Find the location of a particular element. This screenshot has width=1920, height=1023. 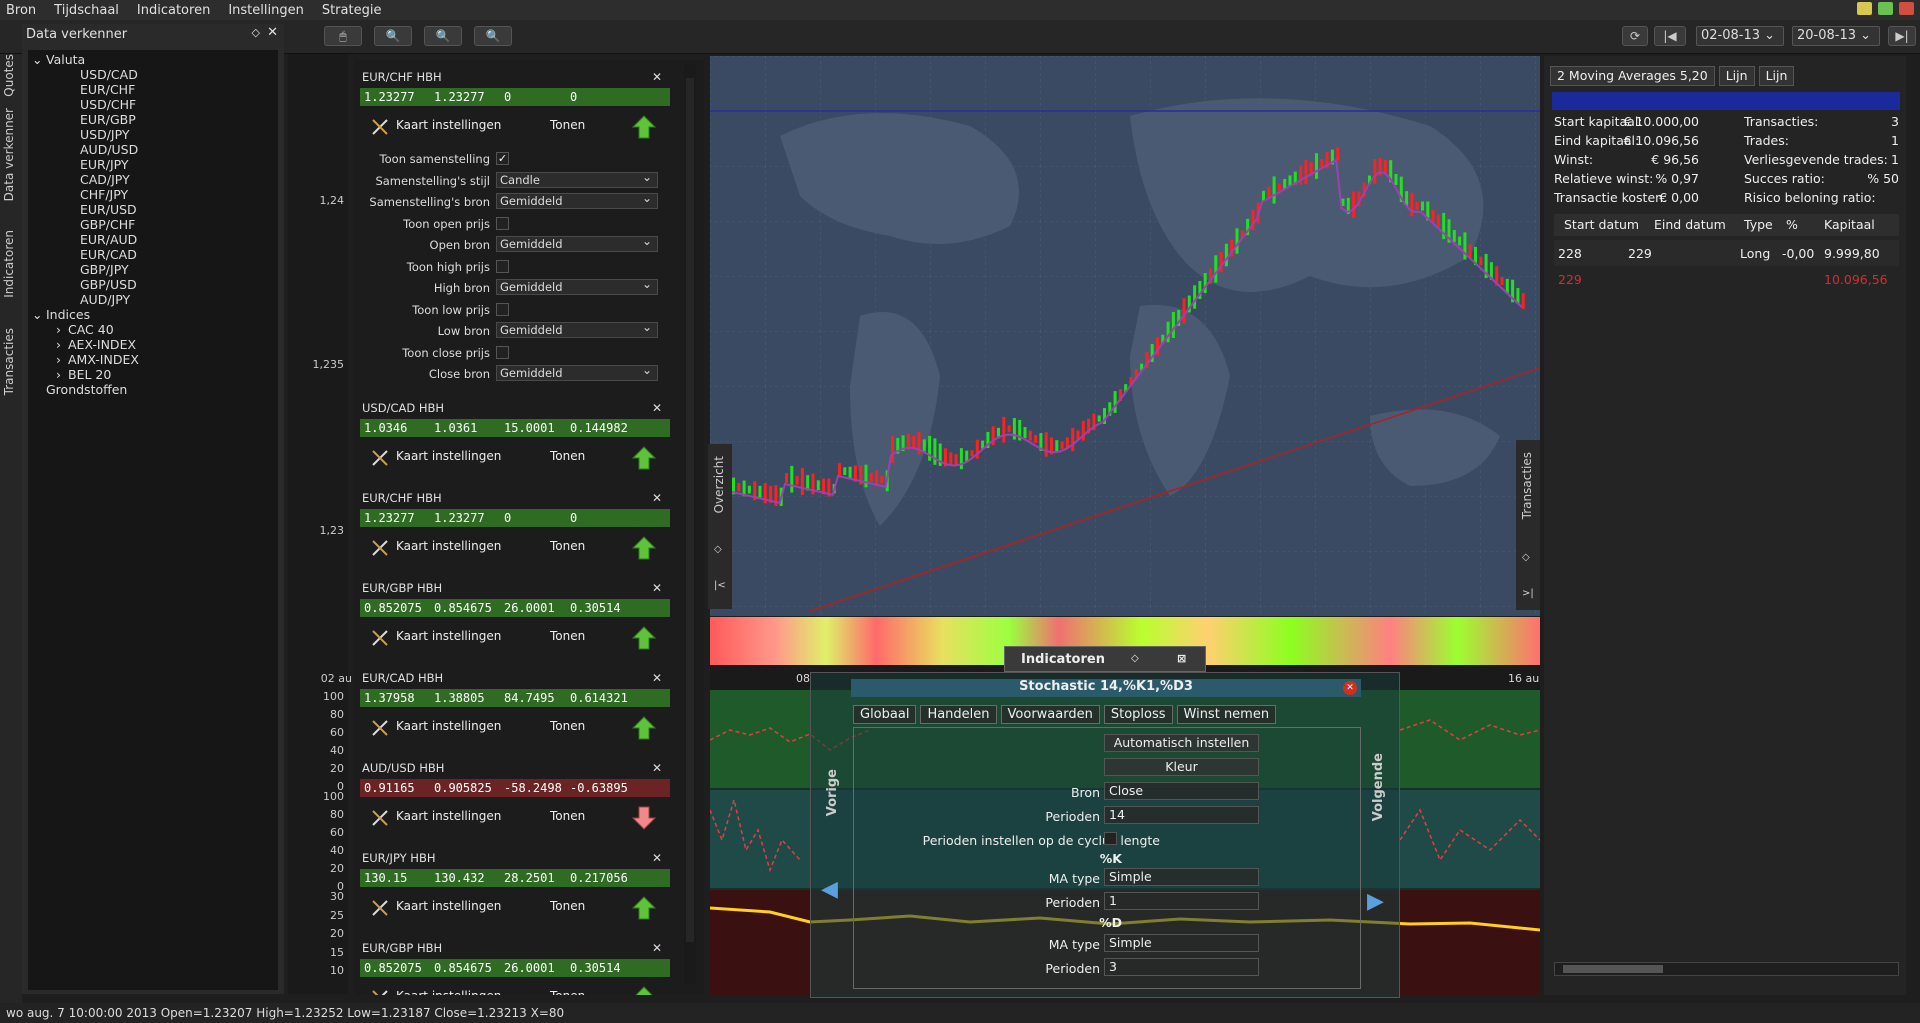

dialog-field: 1 is located at coordinates (1181, 901).